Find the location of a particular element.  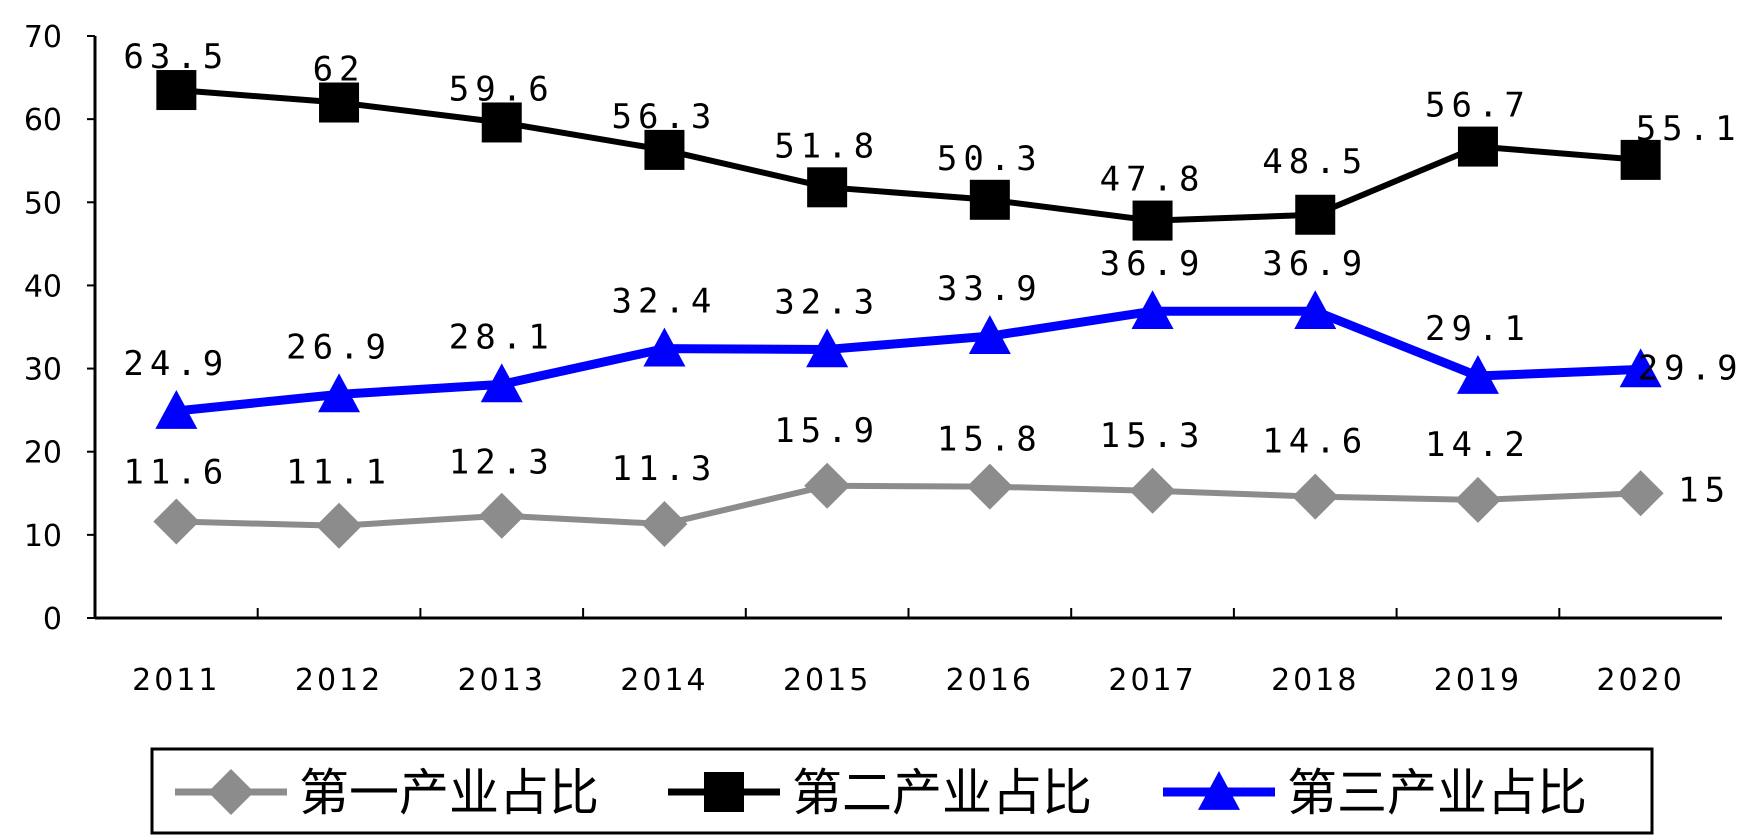

y-tick-label: 10 is located at coordinates (43, 536).